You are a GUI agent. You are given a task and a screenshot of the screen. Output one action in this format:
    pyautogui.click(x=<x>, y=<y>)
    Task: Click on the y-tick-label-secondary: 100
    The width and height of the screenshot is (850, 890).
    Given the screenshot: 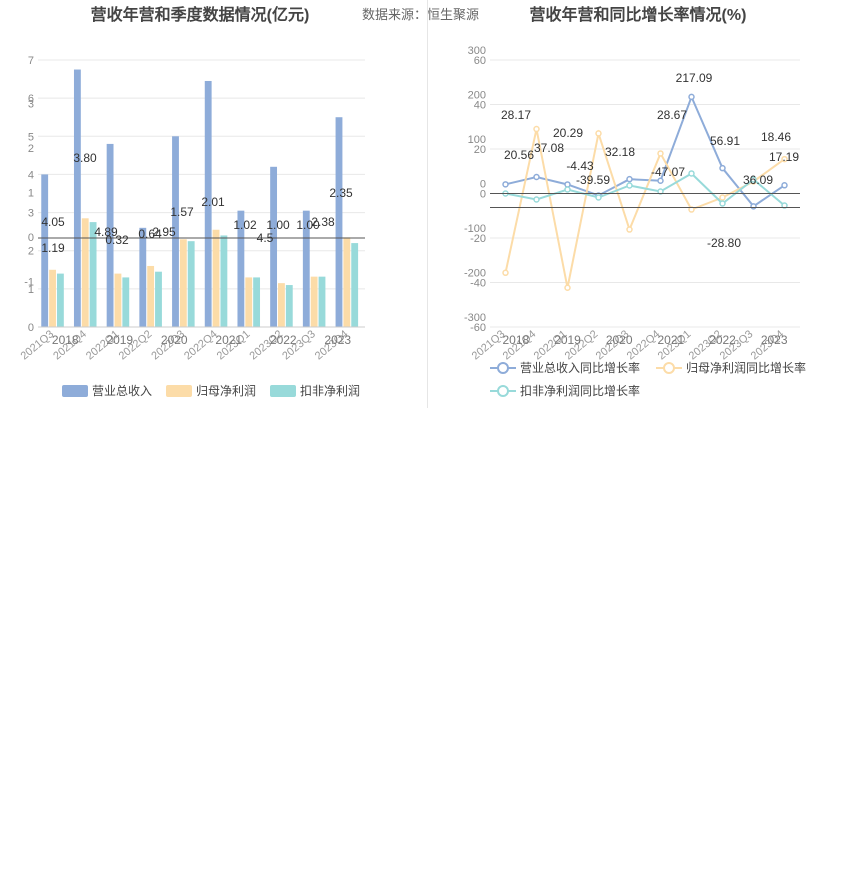 What is the action you would take?
    pyautogui.click(x=477, y=140)
    